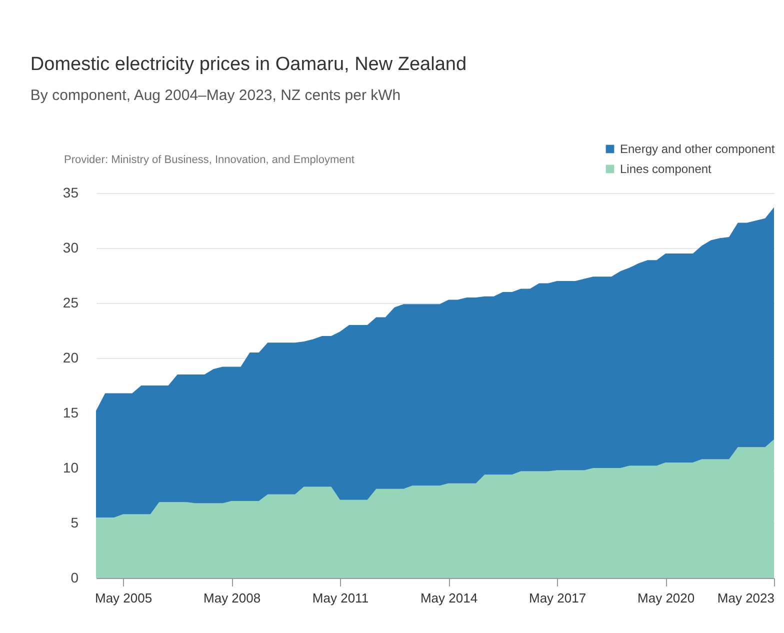 This screenshot has height=633, width=784. Describe the element at coordinates (123, 598) in the screenshot. I see `x-tick-label: May 2005` at that location.